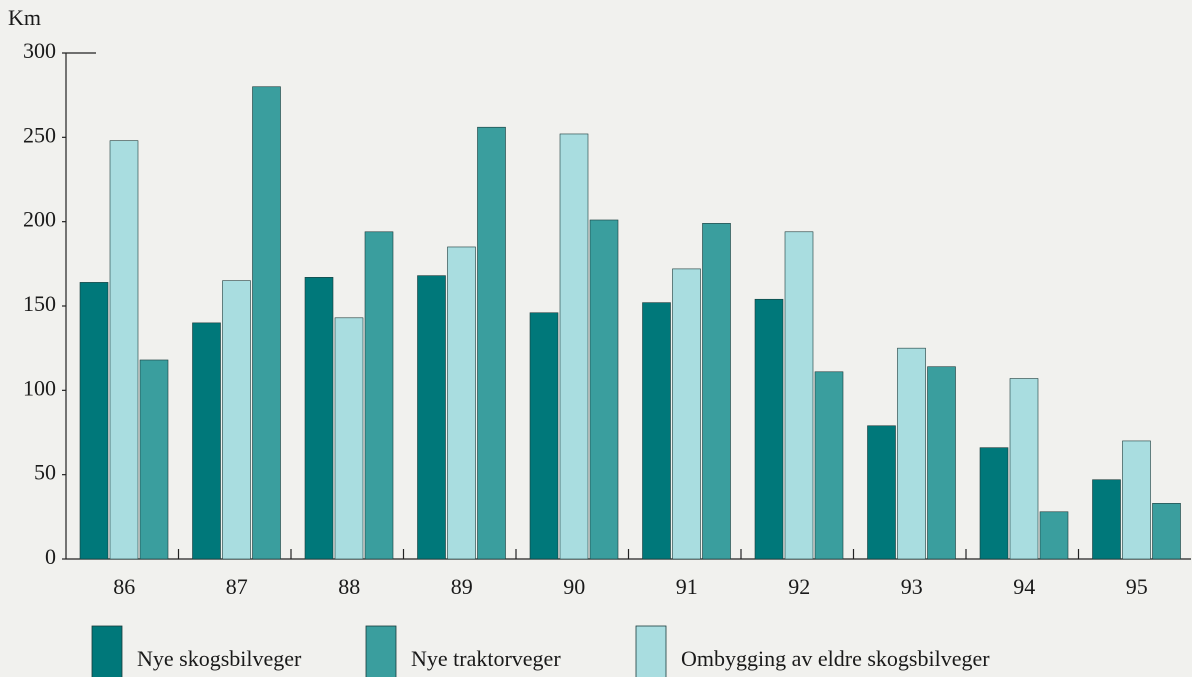  I want to click on y-tick-label: 150, so click(39, 303).